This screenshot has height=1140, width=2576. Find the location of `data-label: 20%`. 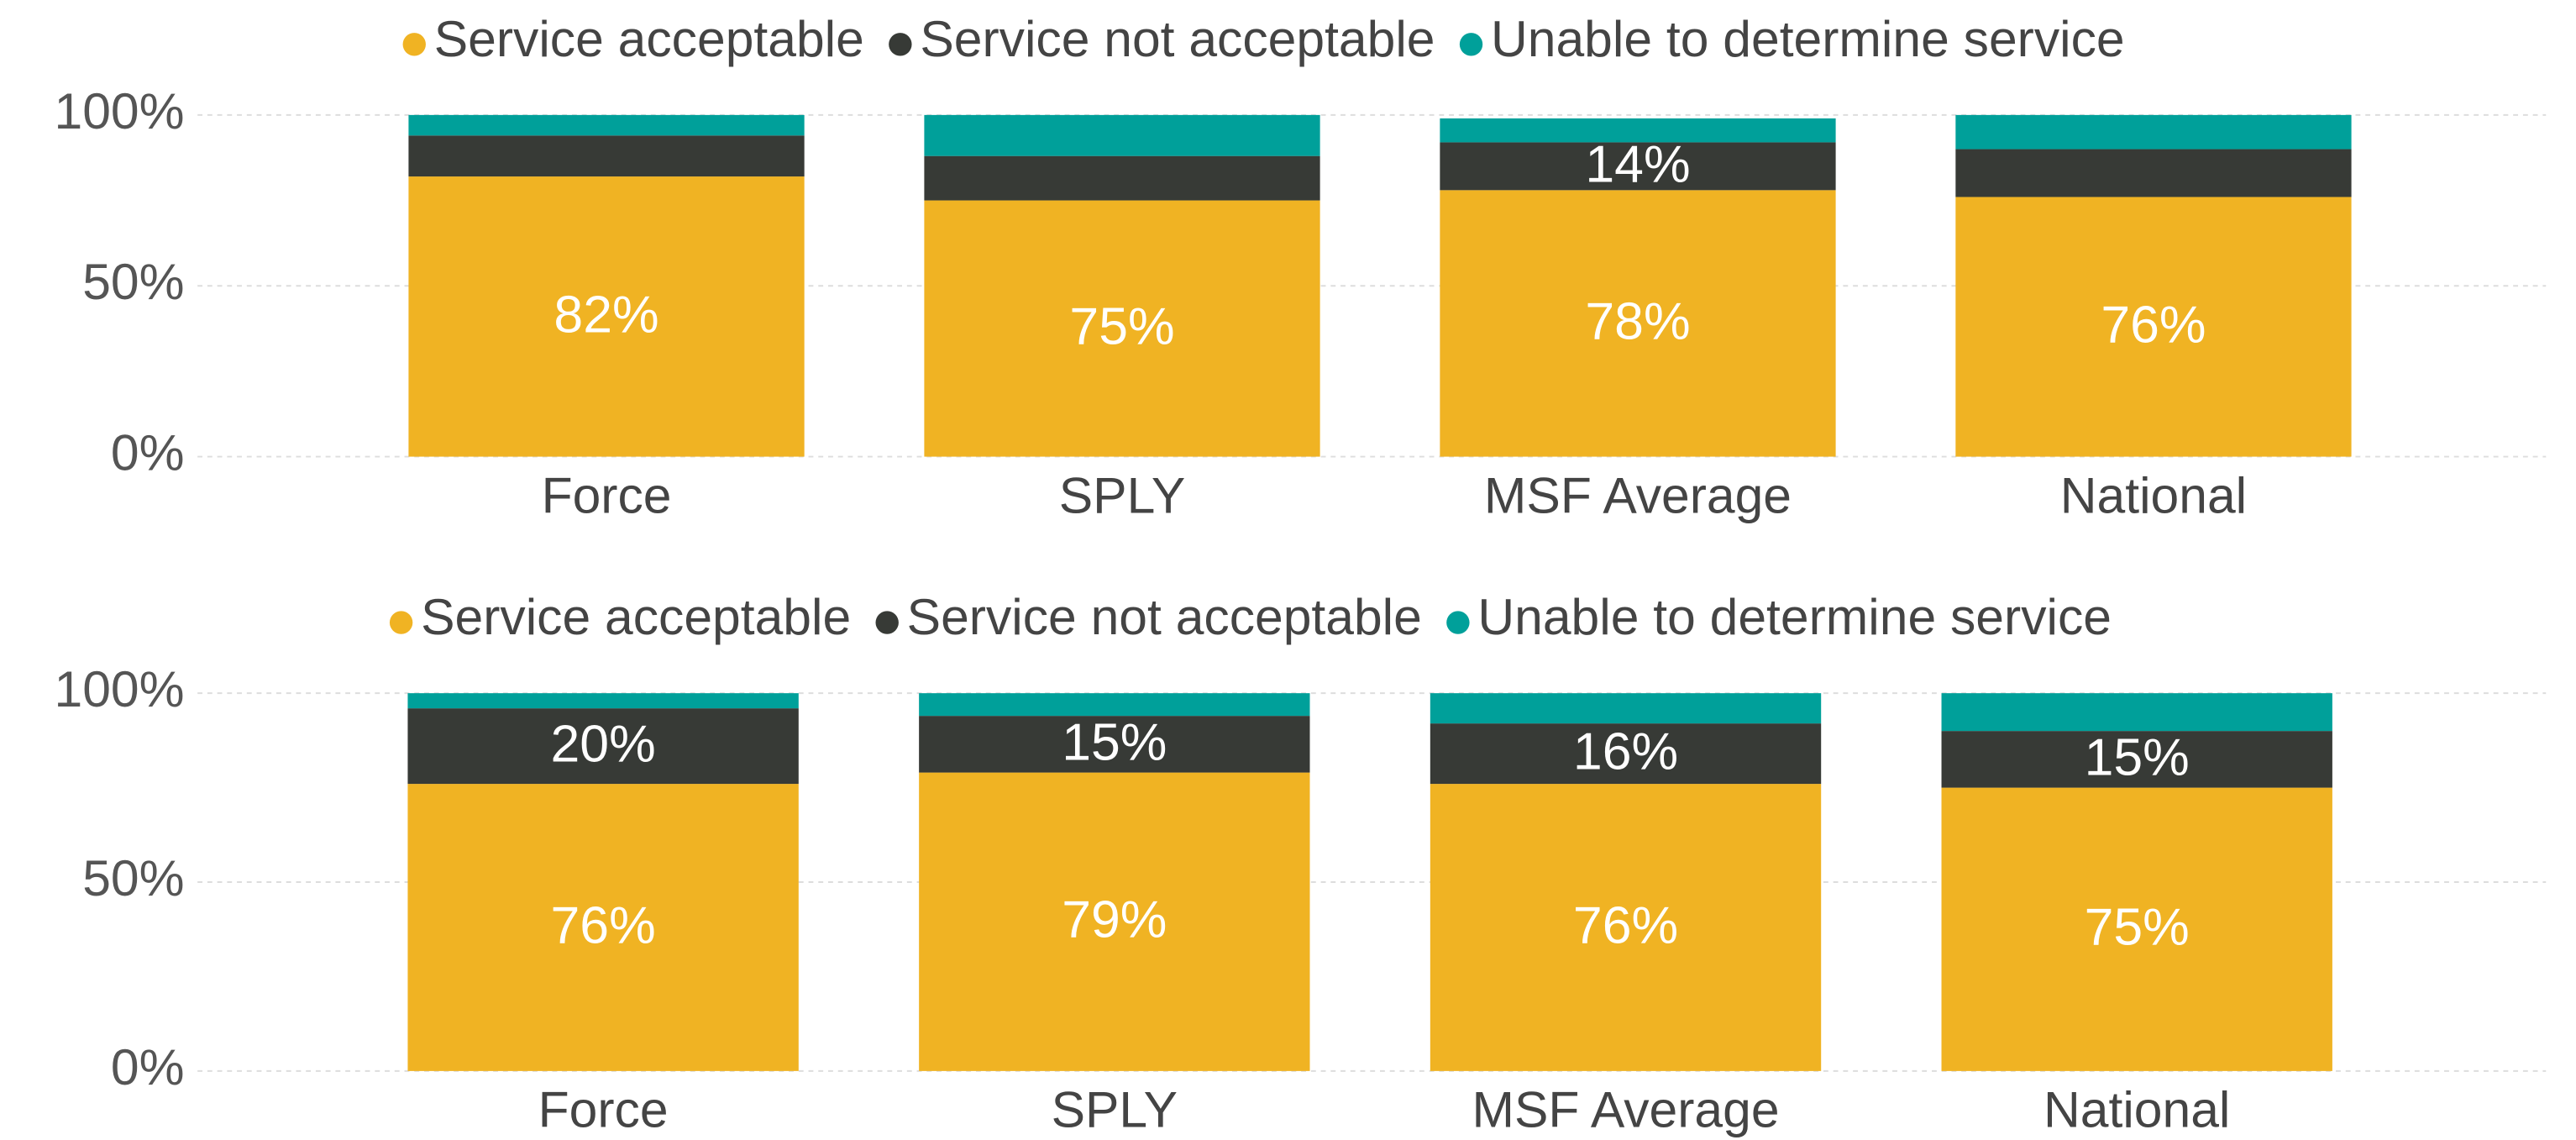

data-label: 20% is located at coordinates (603, 744).